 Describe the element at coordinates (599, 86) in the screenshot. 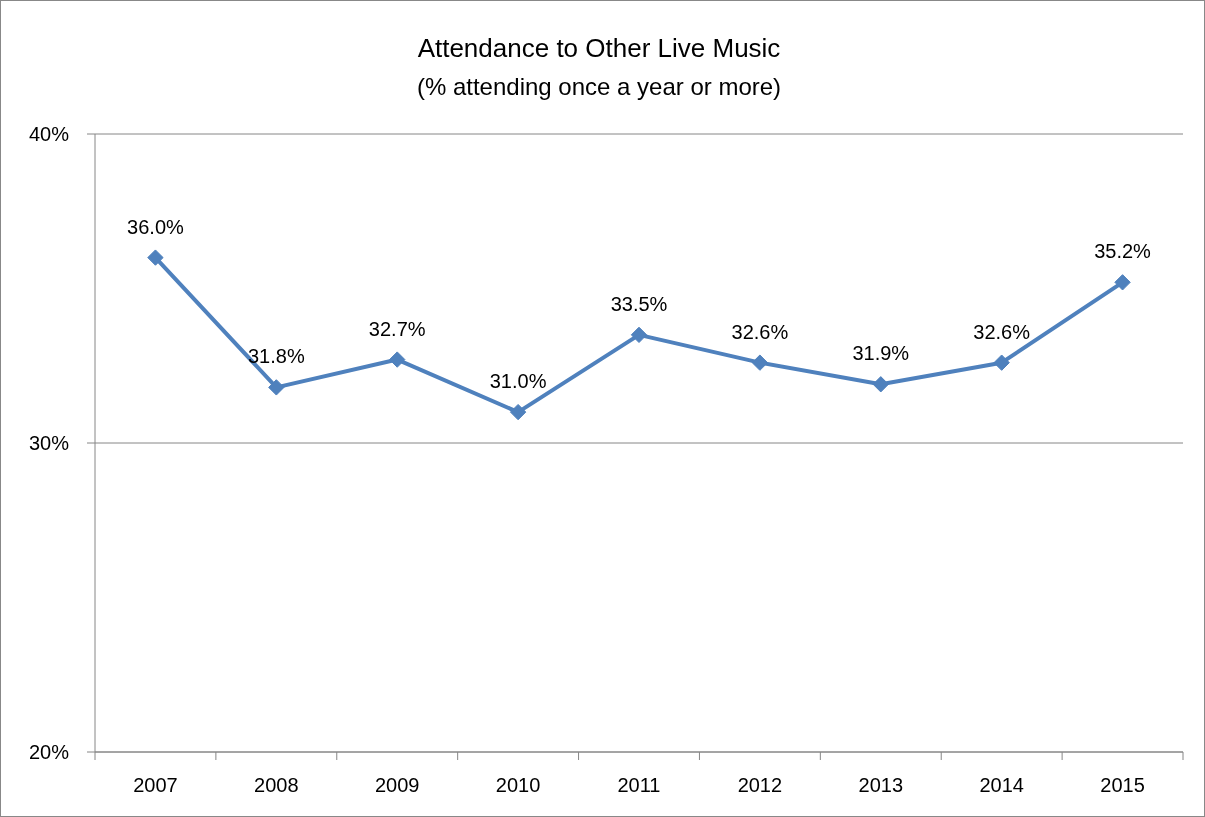

I see `chart-subtitle: (% attending once a year or more)` at that location.